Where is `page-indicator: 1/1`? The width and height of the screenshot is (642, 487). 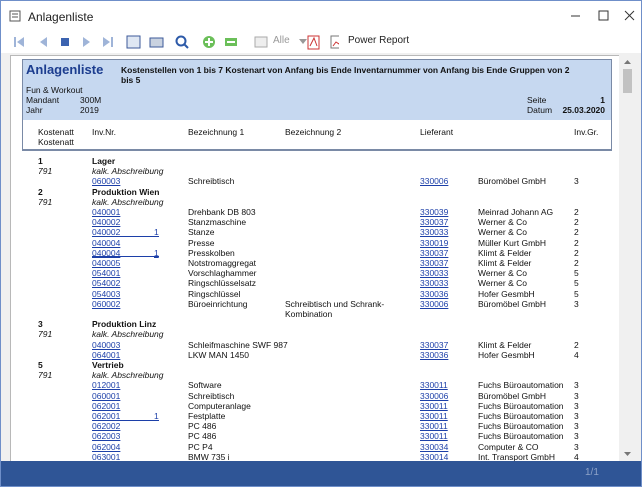 page-indicator: 1/1 is located at coordinates (592, 472).